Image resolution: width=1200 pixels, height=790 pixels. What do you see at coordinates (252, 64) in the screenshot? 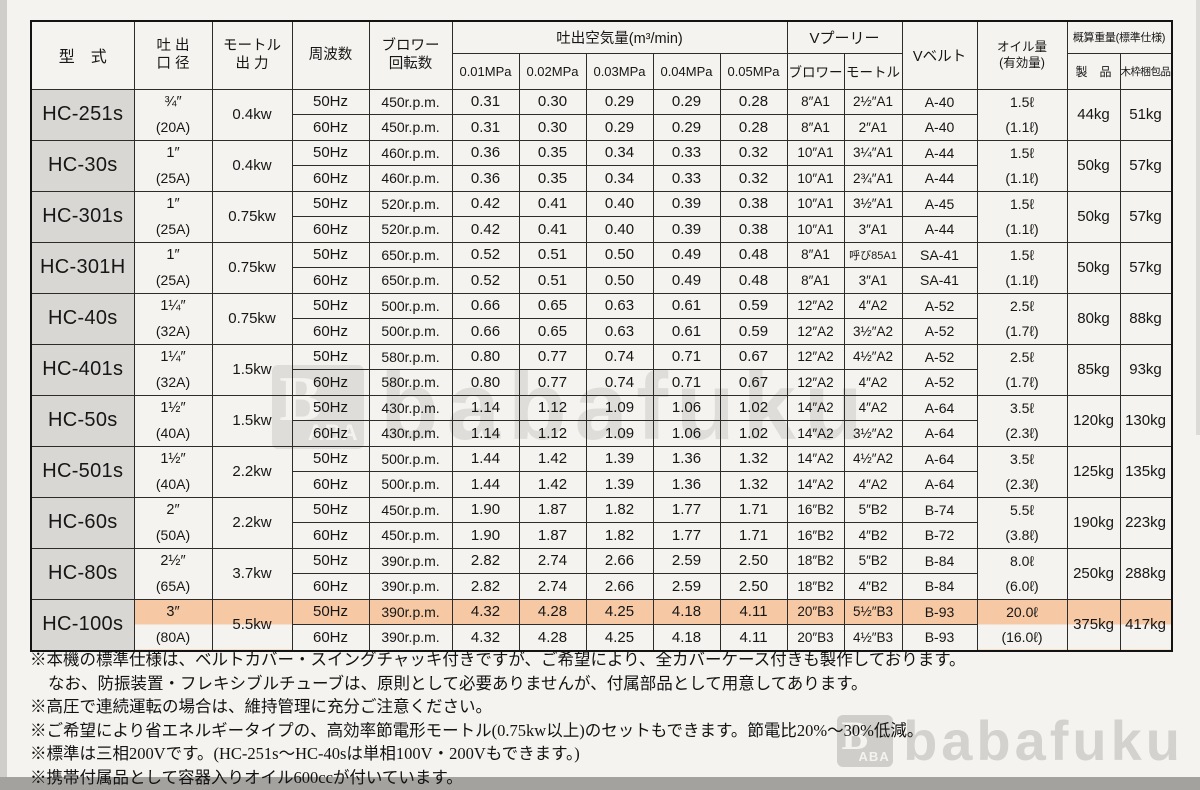
I see `header-motor-line2: 出 力` at bounding box center [252, 64].